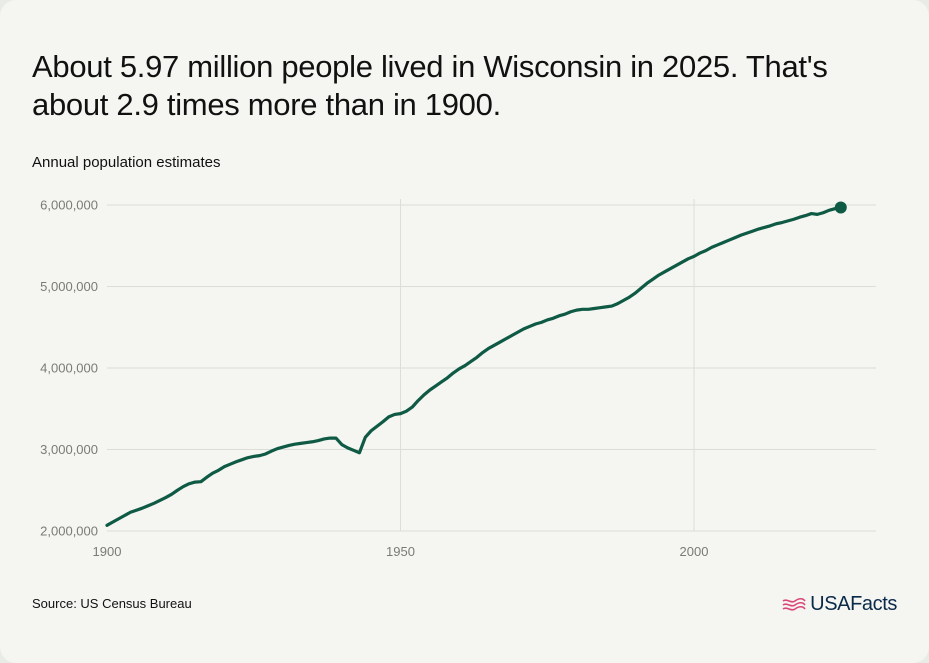 Image resolution: width=929 pixels, height=663 pixels. I want to click on y-tick-label: 6,000,000, so click(69, 205).